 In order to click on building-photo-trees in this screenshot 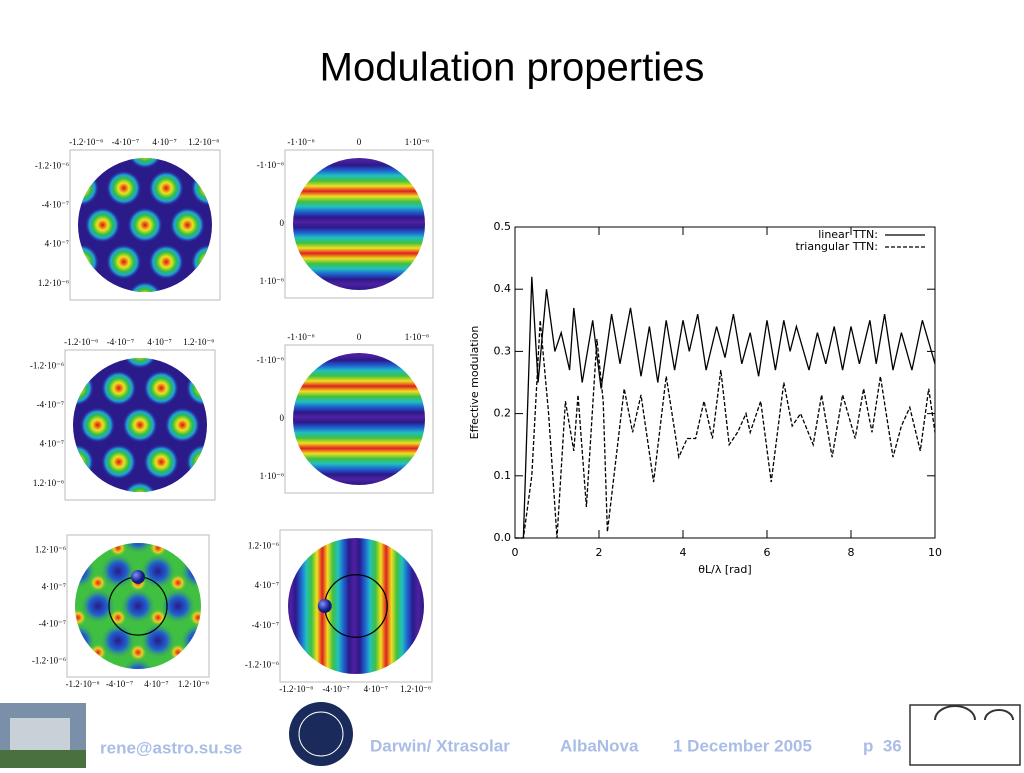, I will do `click(43, 759)`.